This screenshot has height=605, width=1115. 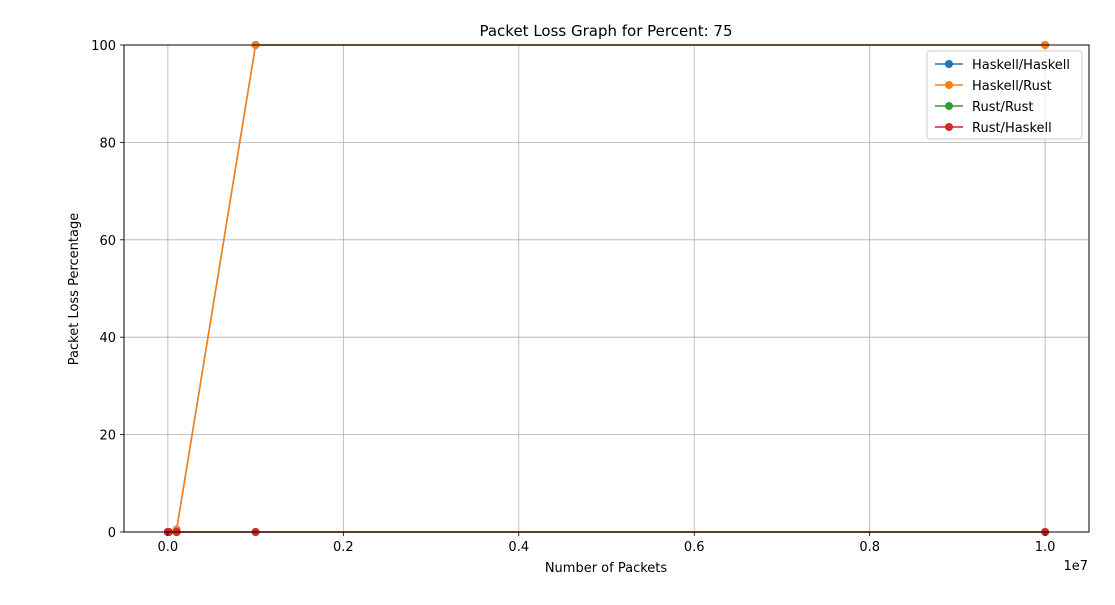 I want to click on y-tick-label: 100, so click(x=103, y=46).